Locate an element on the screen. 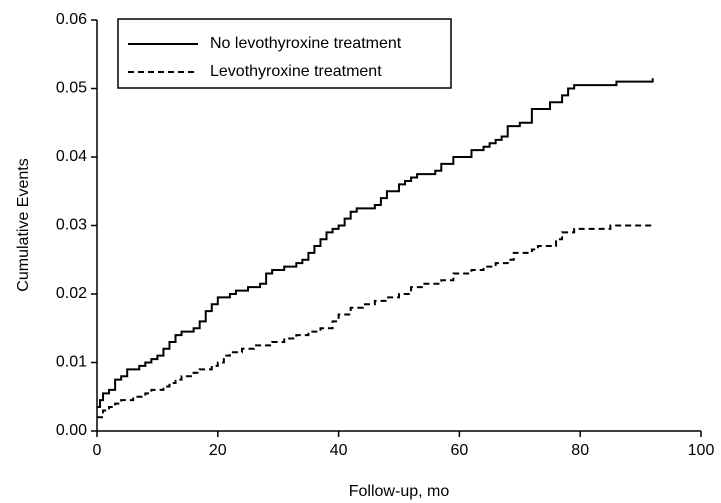 The width and height of the screenshot is (721, 503). legend-label: Levothyroxine treatment is located at coordinates (296, 71).